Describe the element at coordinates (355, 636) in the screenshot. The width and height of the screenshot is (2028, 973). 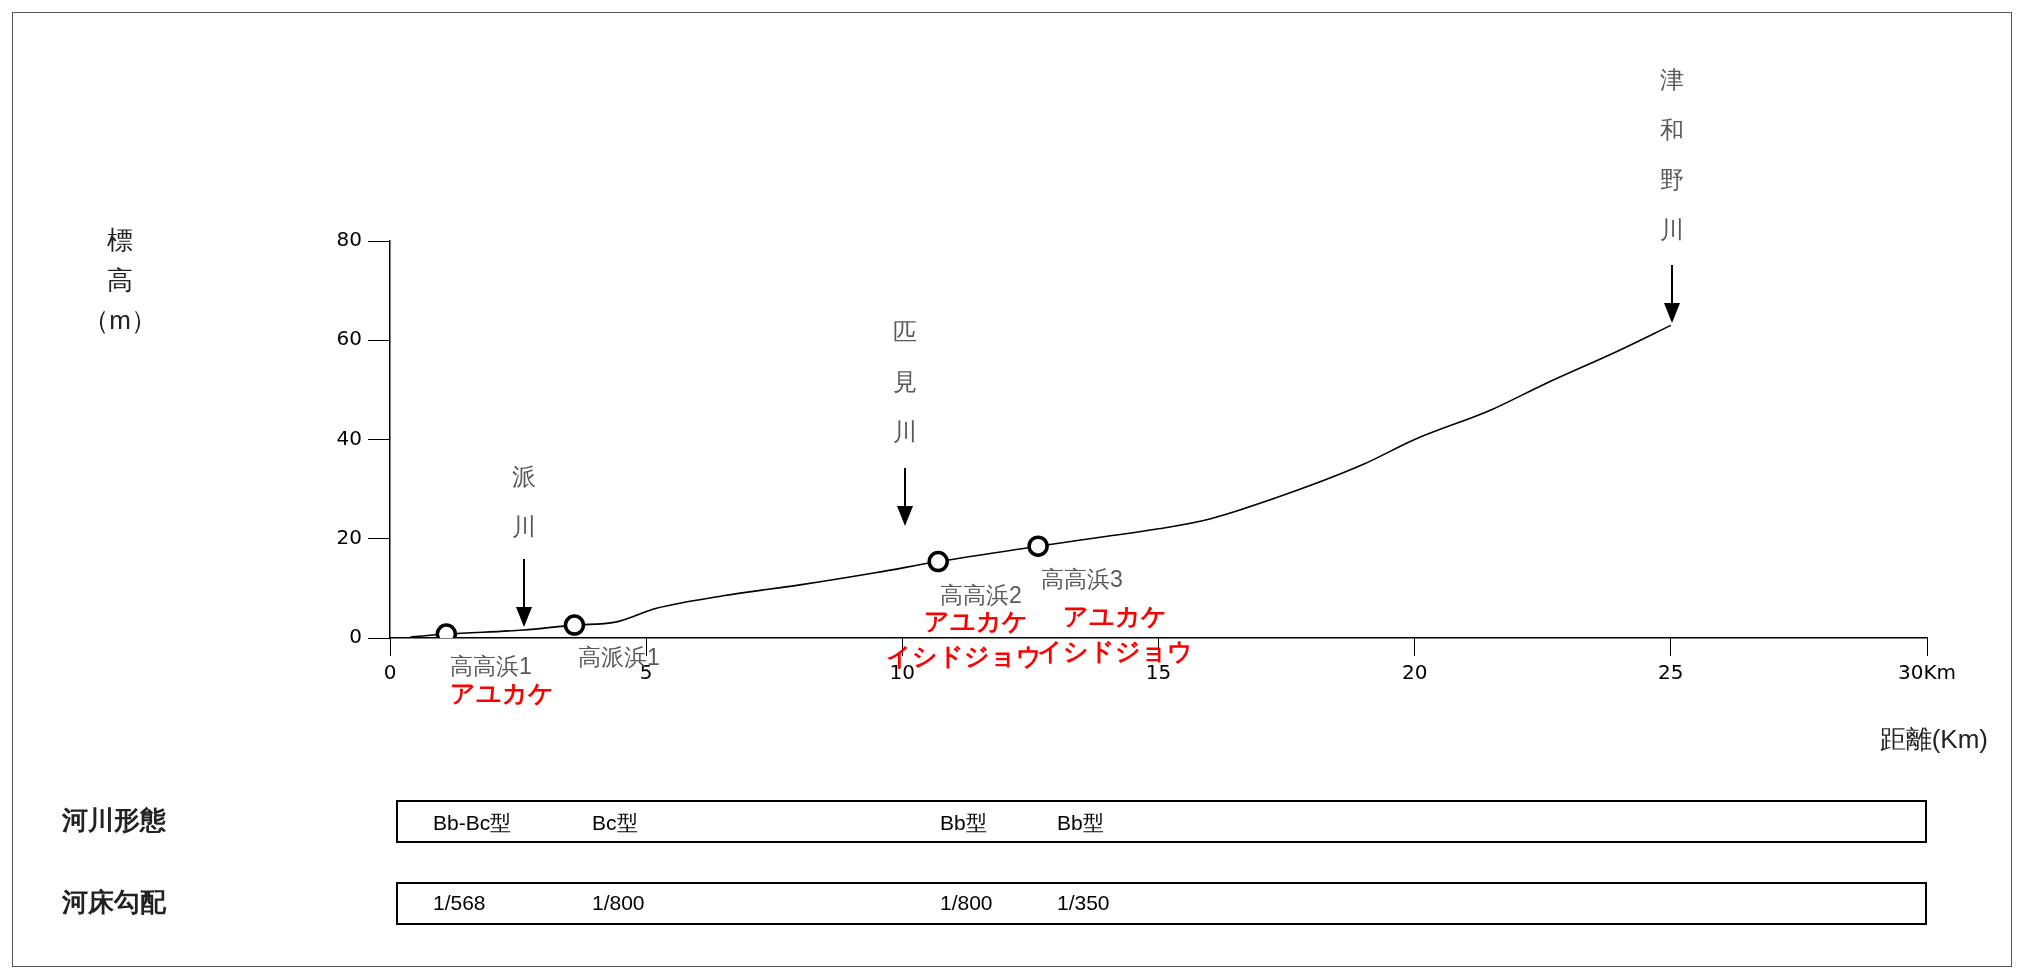
I see `y-tick-label: 0` at that location.